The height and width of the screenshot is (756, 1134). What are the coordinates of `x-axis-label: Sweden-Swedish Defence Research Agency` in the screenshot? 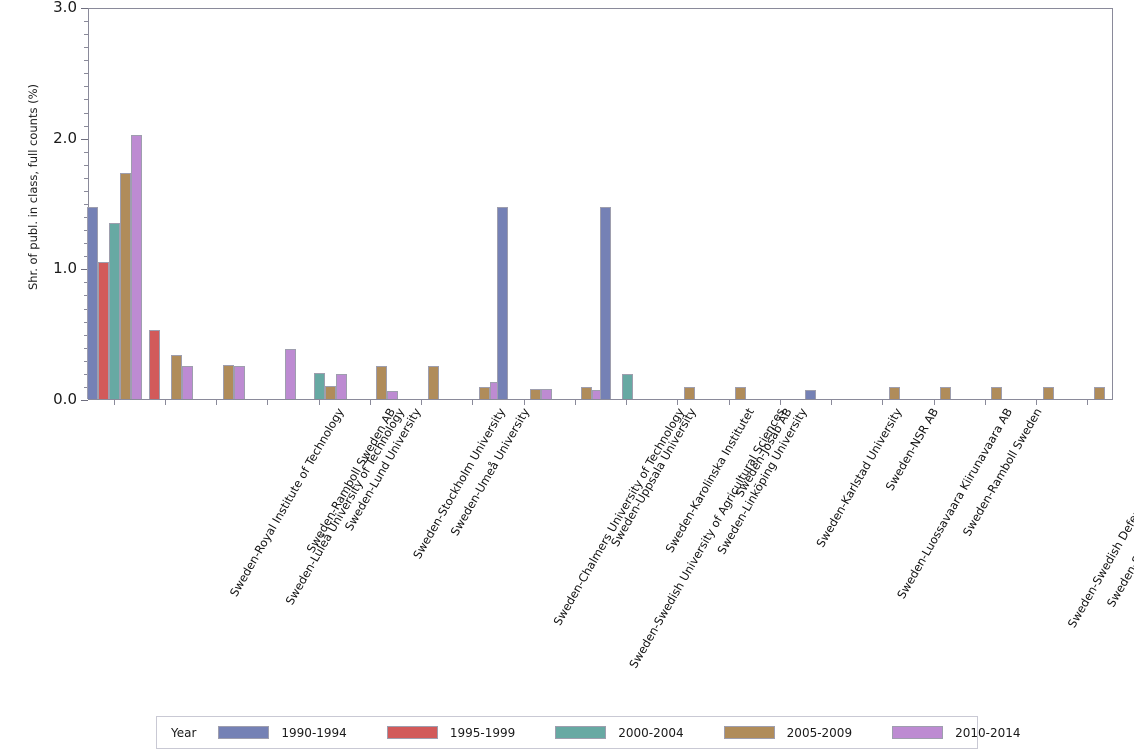 It's located at (1099, 518).